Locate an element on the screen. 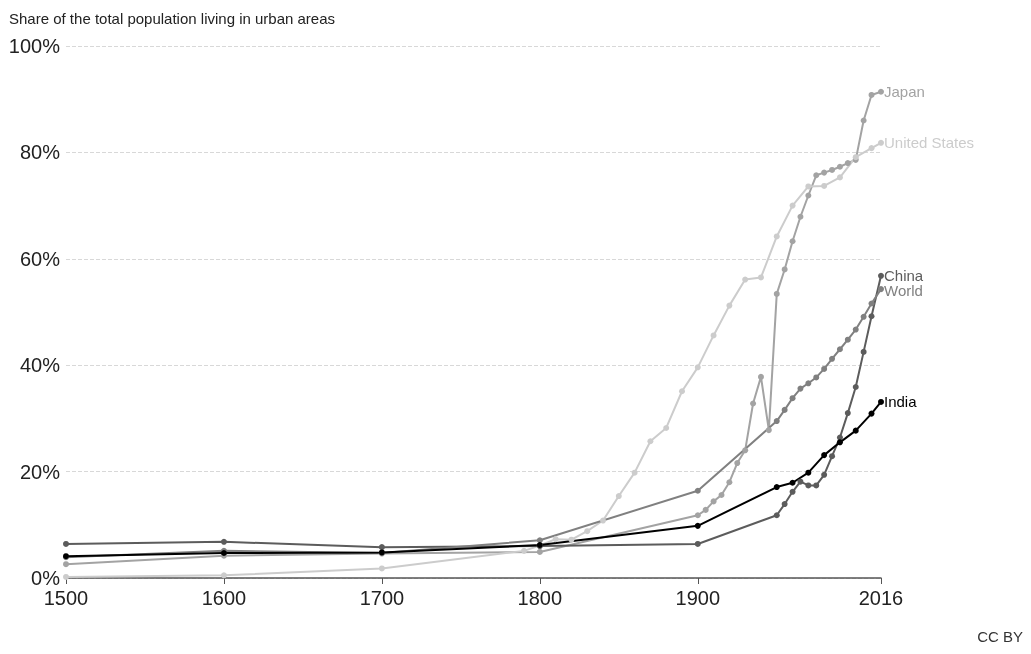  y-tick-label: 0% is located at coordinates (46, 578).